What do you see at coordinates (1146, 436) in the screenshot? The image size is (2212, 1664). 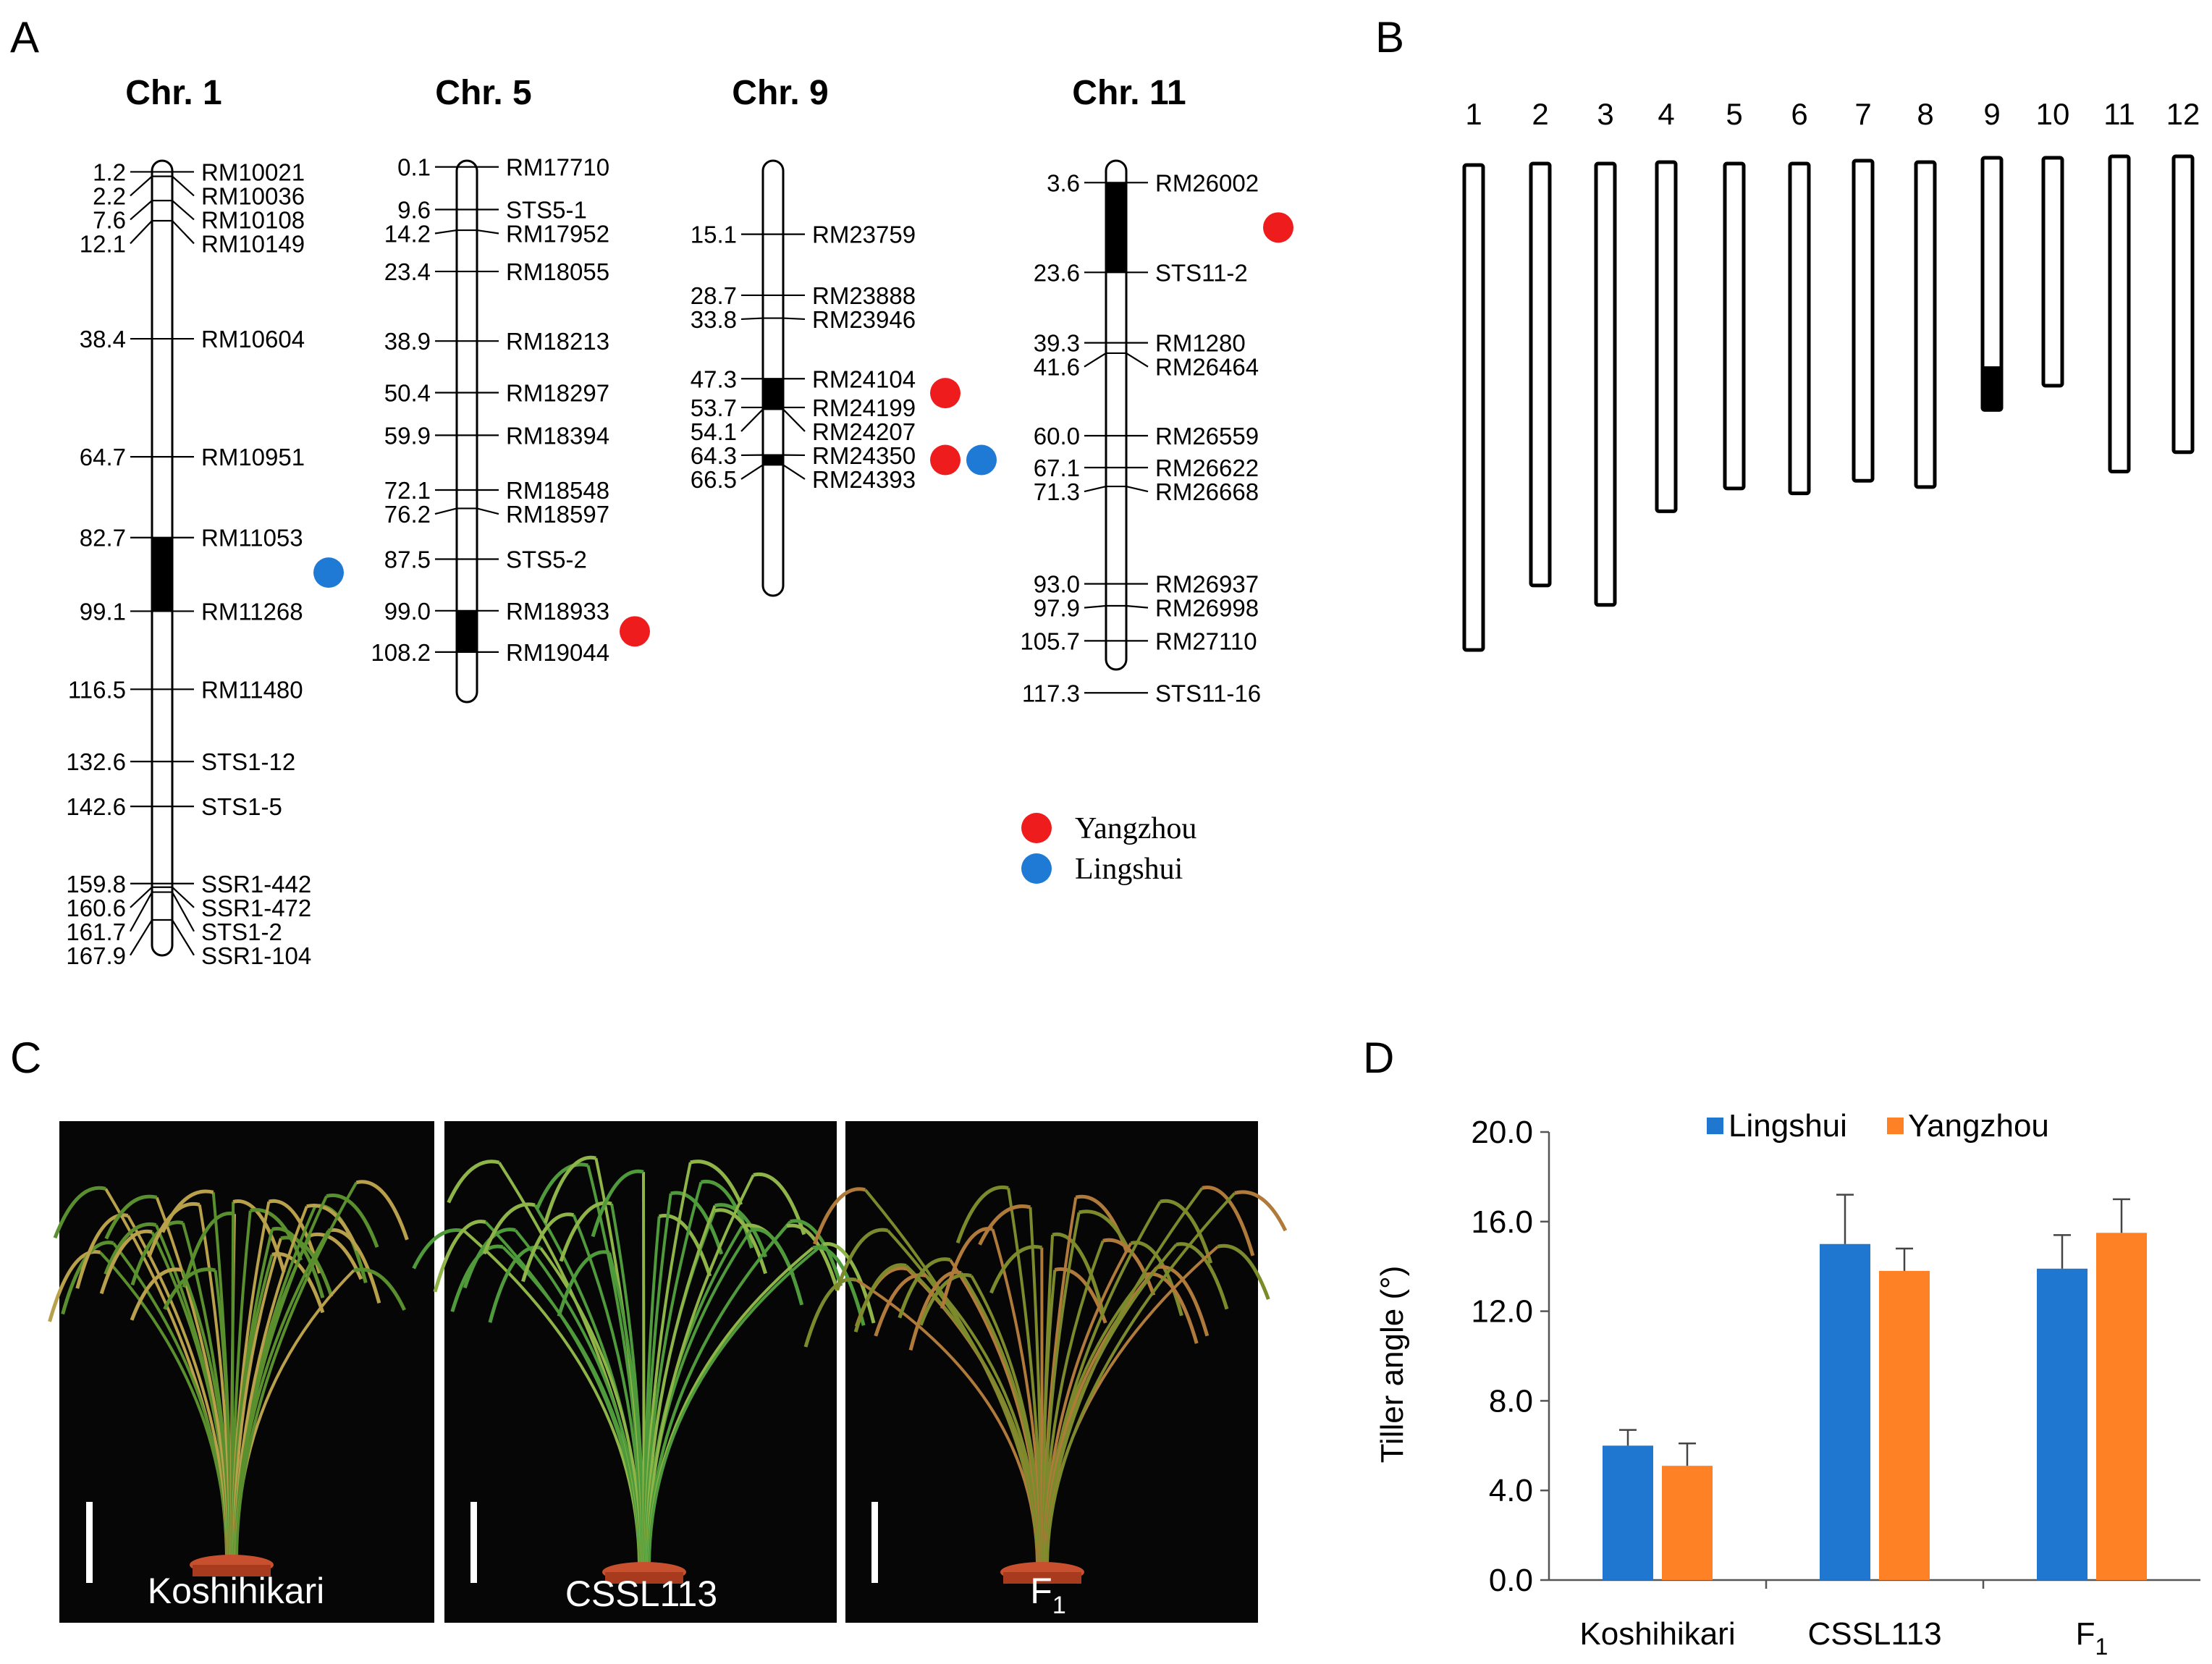 I see `marker: 60.0 RM26559` at bounding box center [1146, 436].